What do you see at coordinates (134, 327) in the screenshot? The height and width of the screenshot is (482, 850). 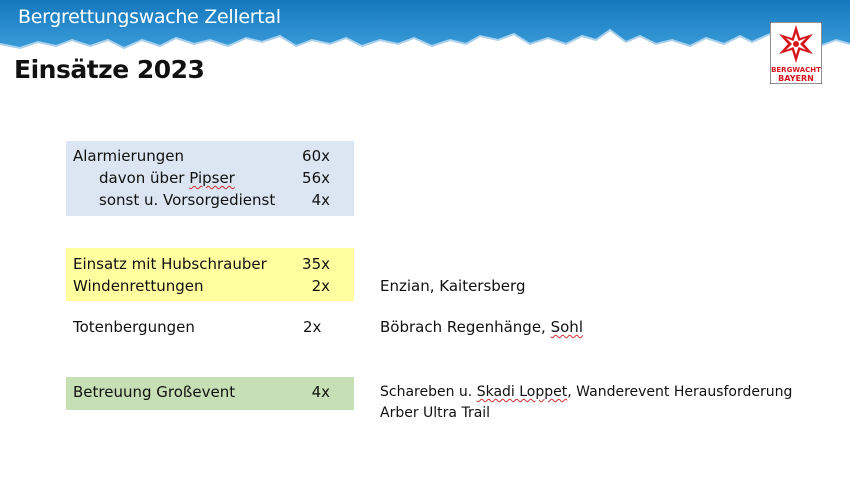 I see `deaths-label: Totenbergungen` at bounding box center [134, 327].